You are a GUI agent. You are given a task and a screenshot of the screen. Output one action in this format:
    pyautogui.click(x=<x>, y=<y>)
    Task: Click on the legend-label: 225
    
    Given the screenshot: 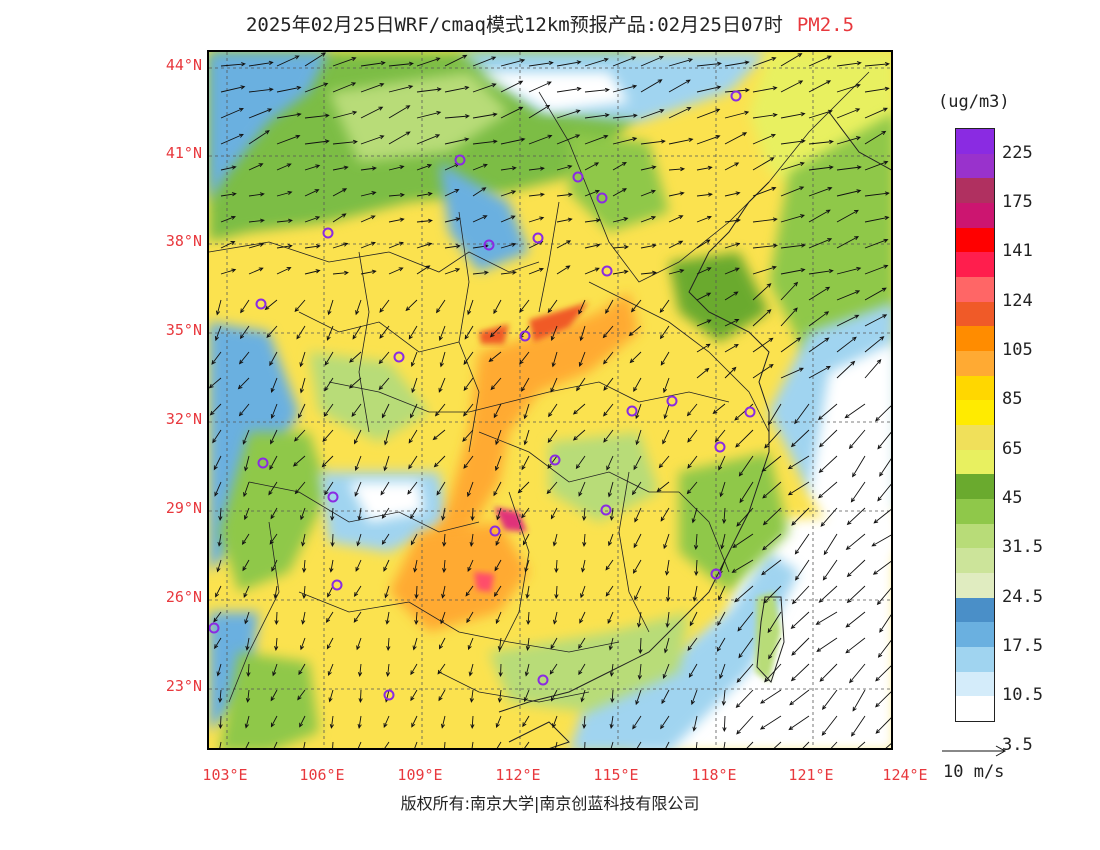 What is the action you would take?
    pyautogui.click(x=1017, y=152)
    